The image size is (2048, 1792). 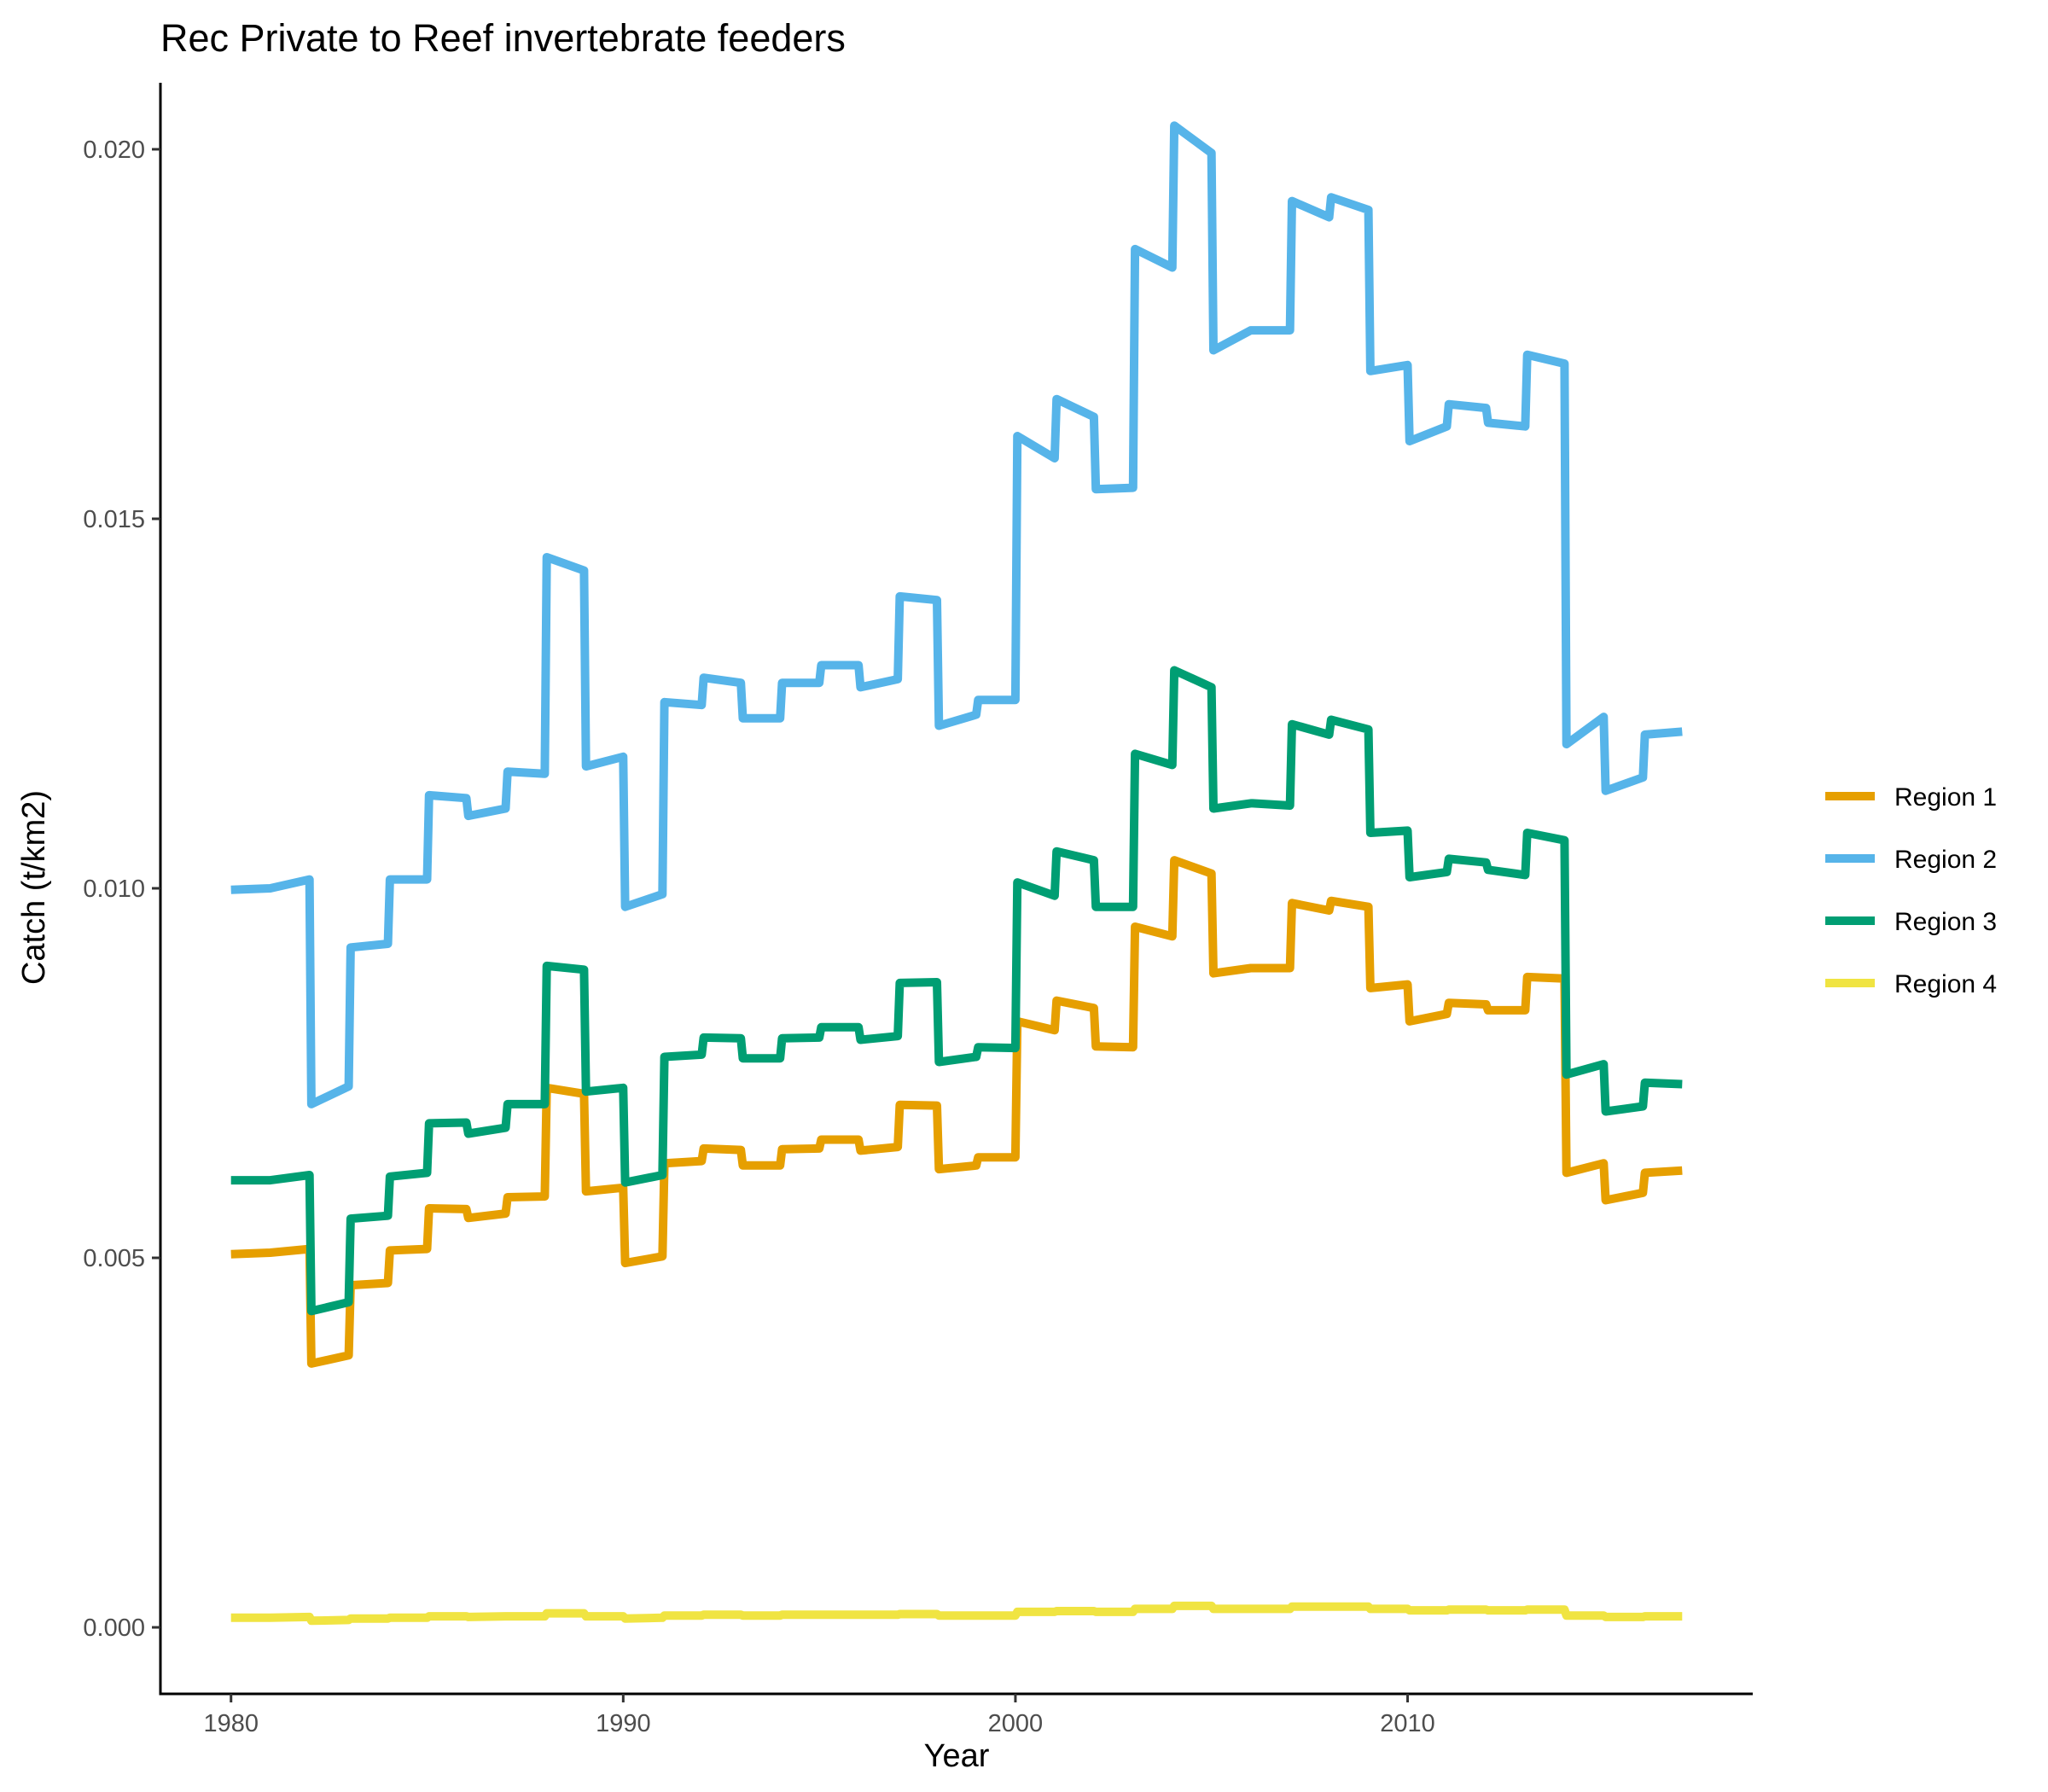 I want to click on y-axis-ticks: 0.000 0.005 0.010 0.015 0.020, so click(x=122, y=890).